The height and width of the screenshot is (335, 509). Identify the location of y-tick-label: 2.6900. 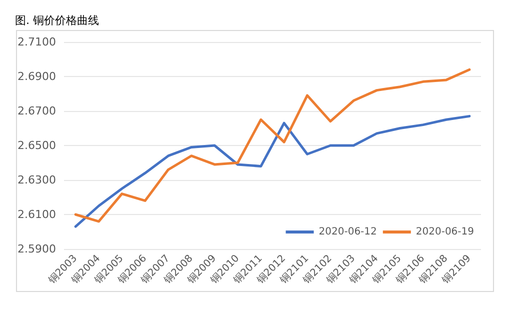
(37, 76).